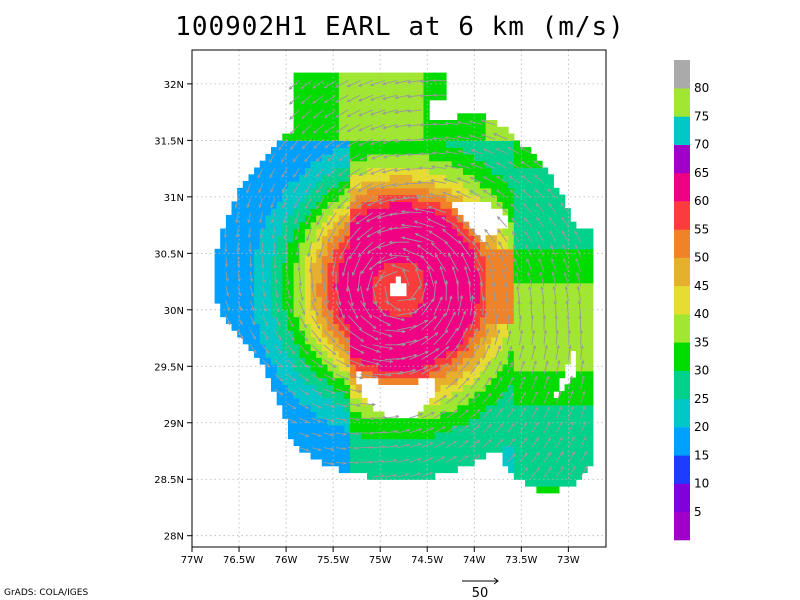  What do you see at coordinates (701, 117) in the screenshot?
I see `colorbar-label: 75` at bounding box center [701, 117].